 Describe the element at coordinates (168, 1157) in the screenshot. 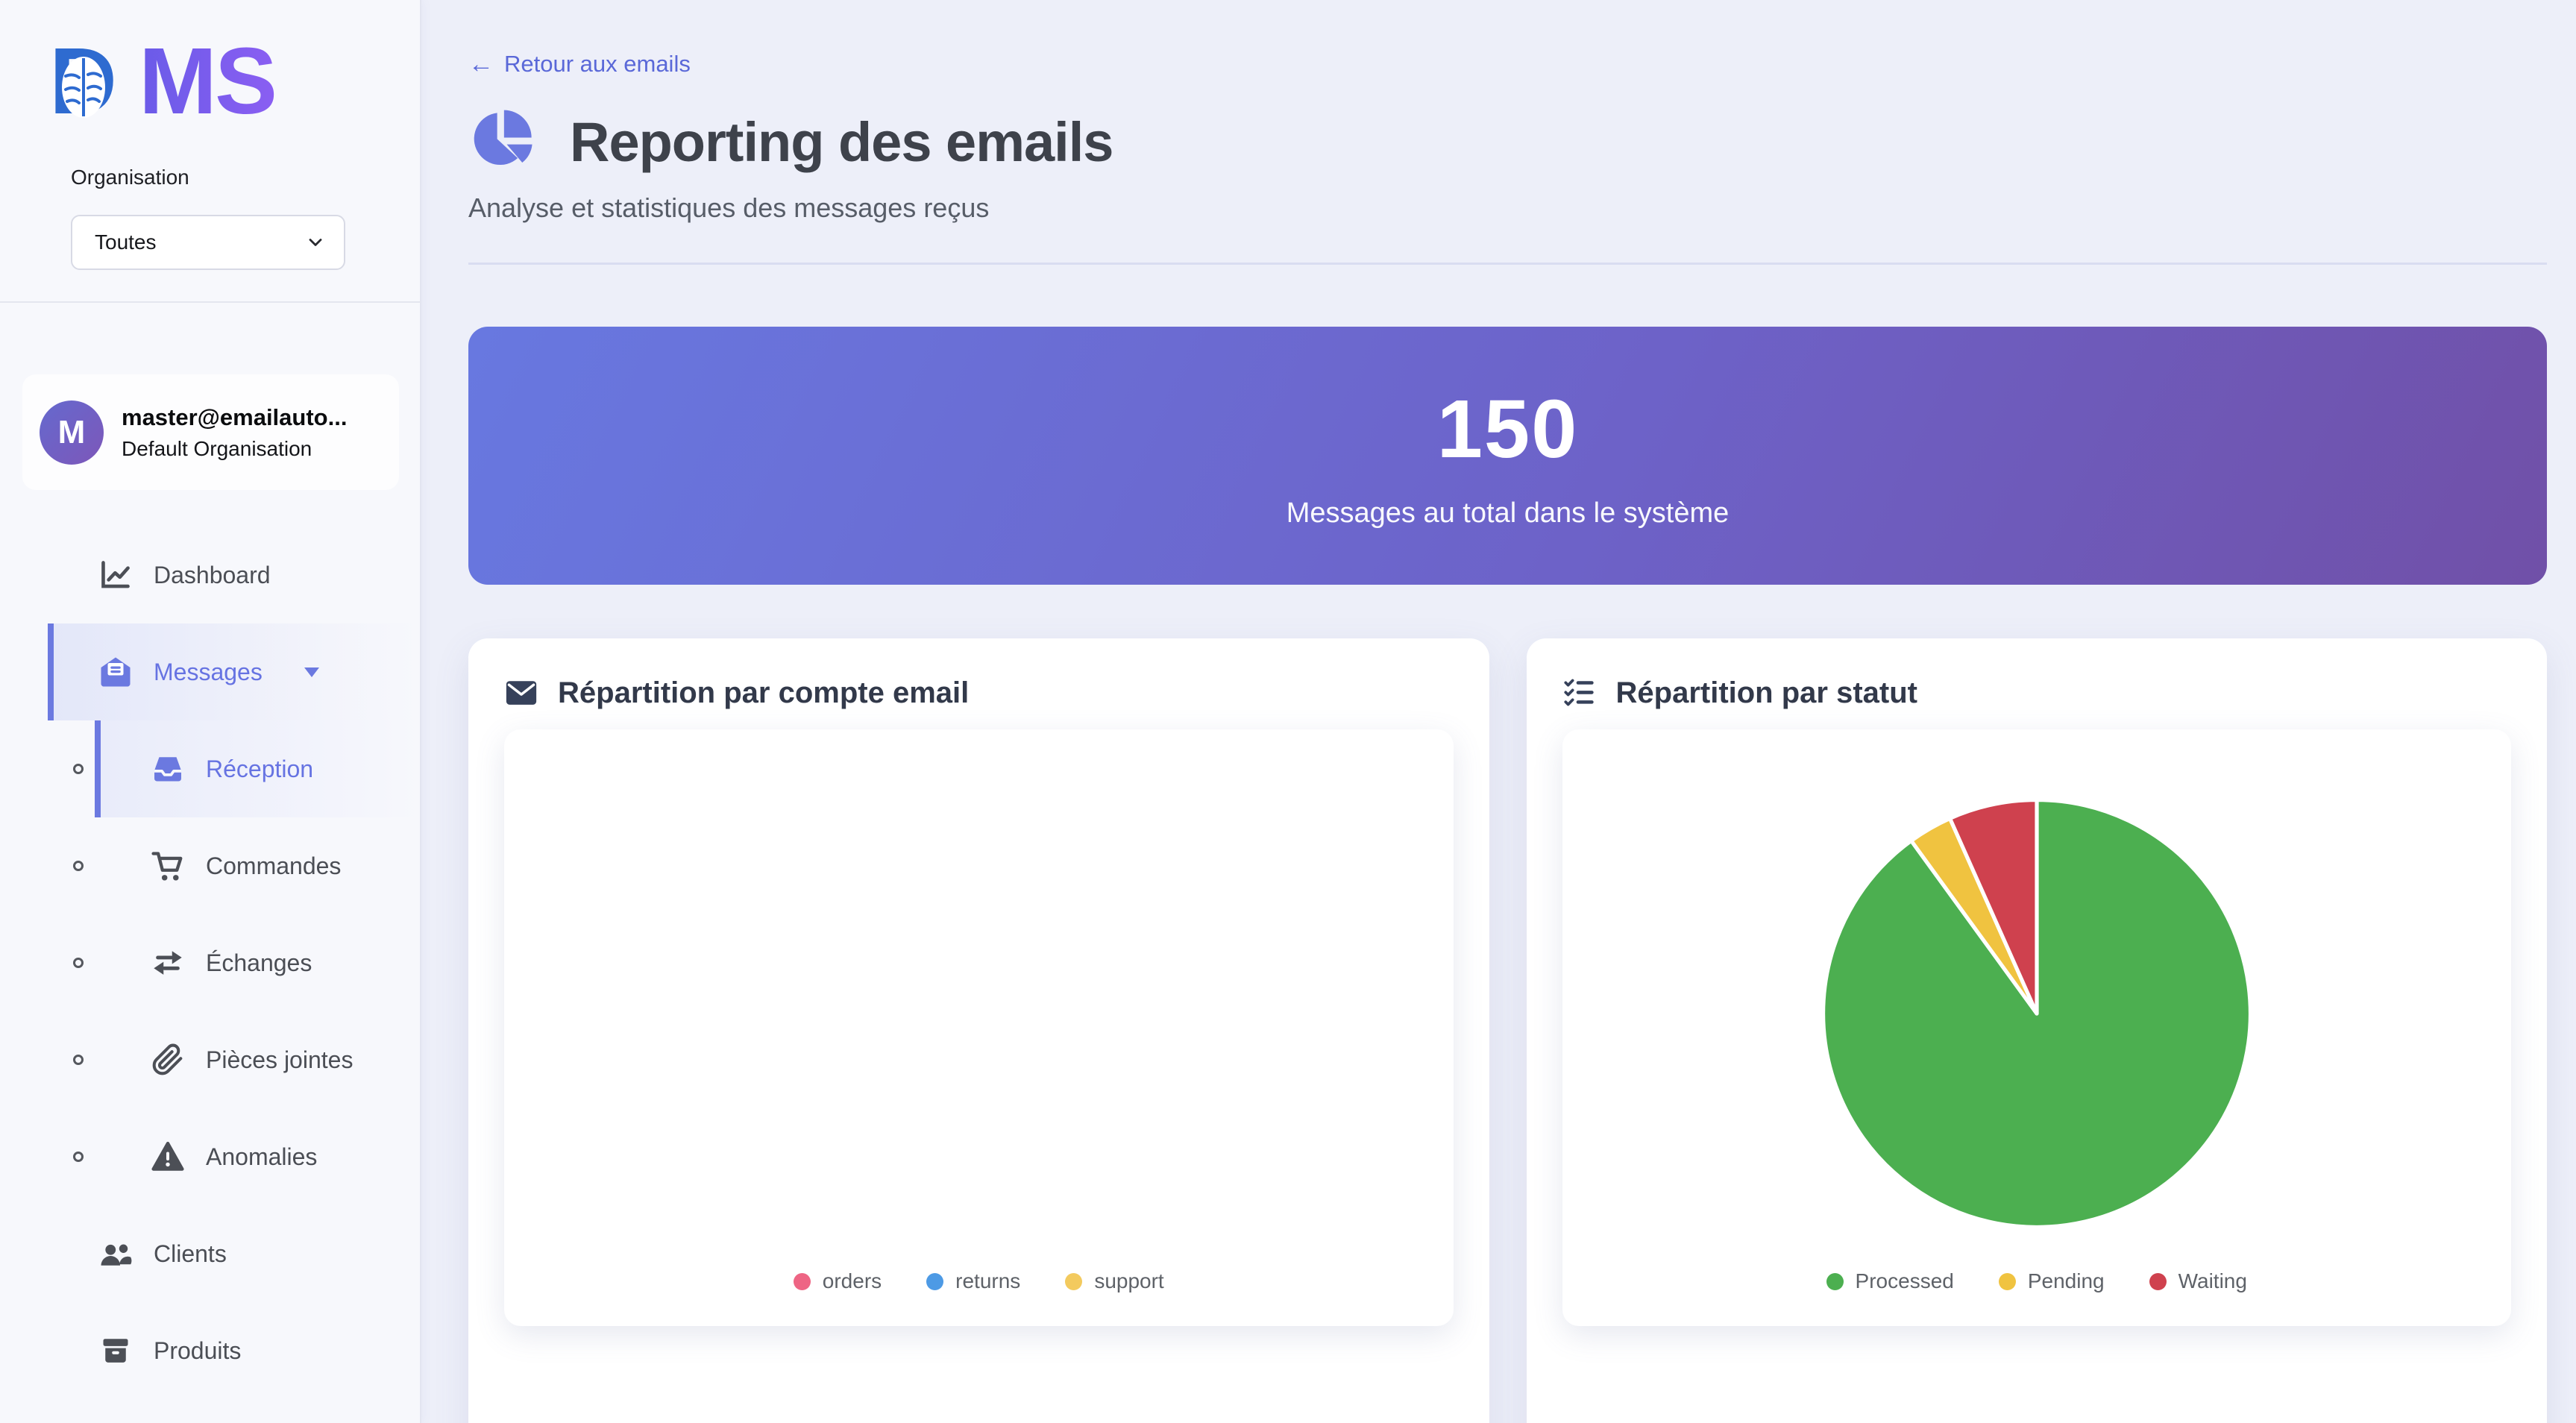

I see `warning-icon` at that location.